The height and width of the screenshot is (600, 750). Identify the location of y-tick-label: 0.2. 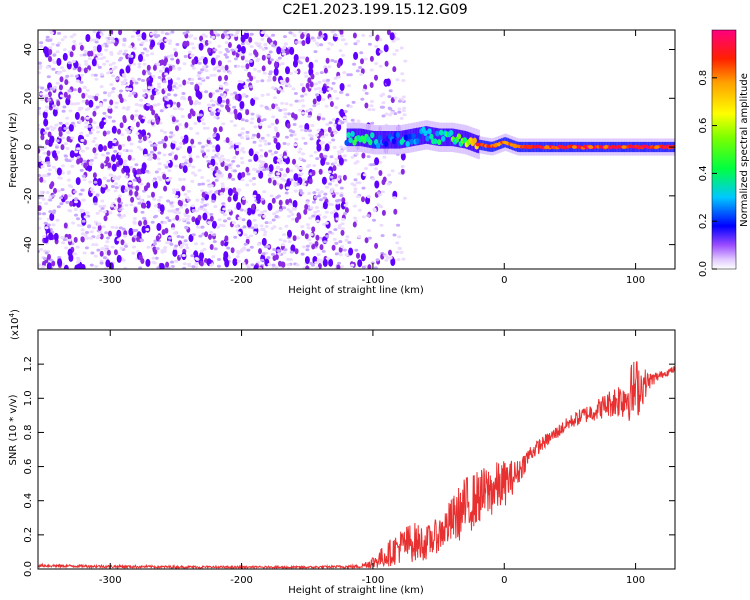
(28, 535).